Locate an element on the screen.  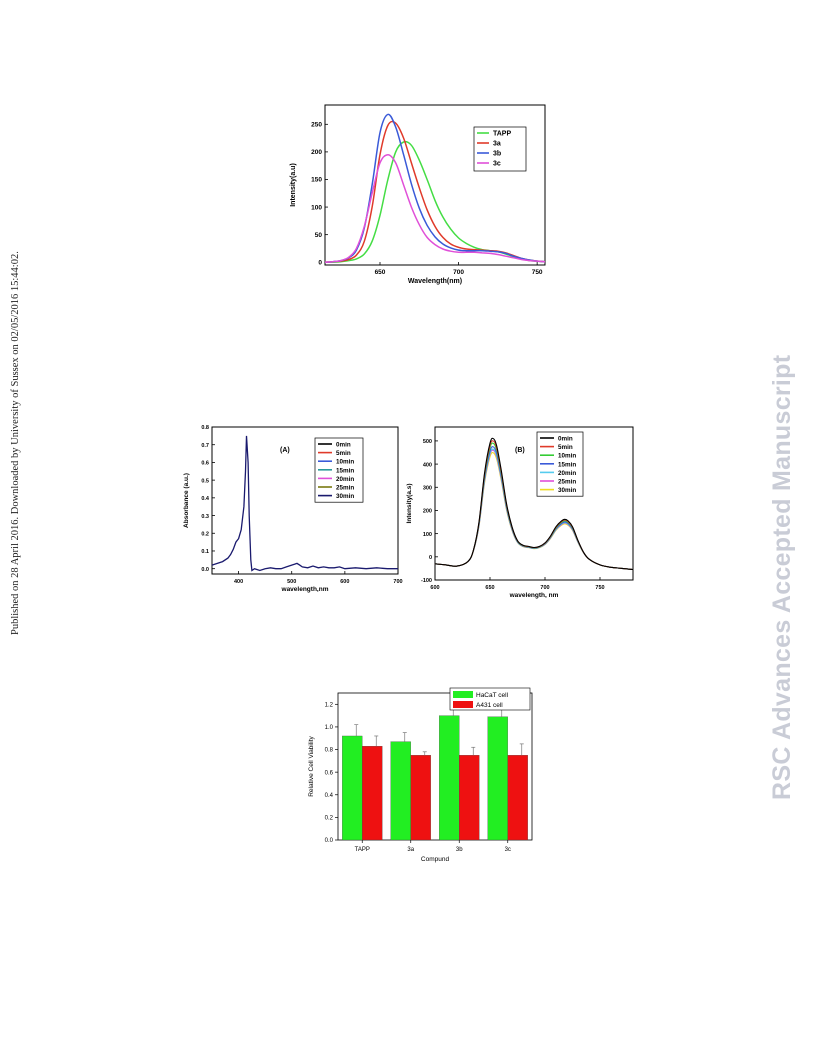
panel-label: (A) is located at coordinates (285, 450).